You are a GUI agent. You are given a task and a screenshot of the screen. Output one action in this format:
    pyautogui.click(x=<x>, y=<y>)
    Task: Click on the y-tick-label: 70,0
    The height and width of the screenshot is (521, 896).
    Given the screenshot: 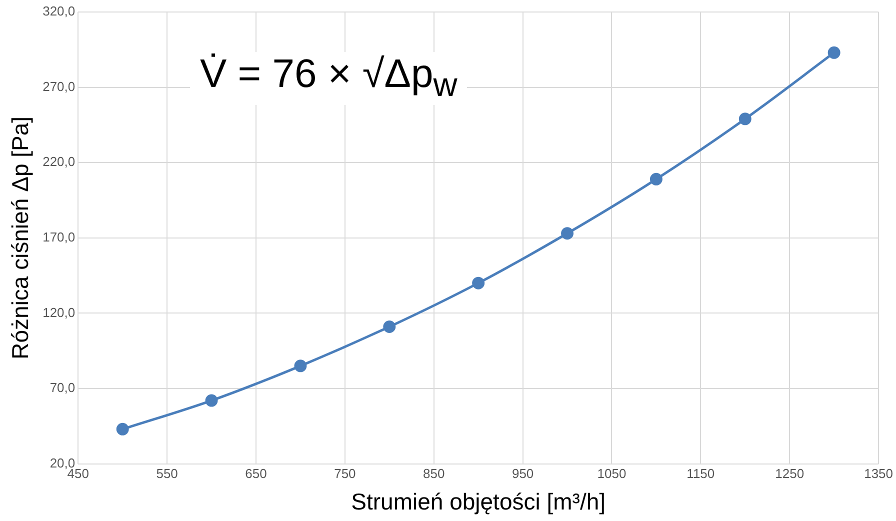 What is the action you would take?
    pyautogui.click(x=63, y=388)
    